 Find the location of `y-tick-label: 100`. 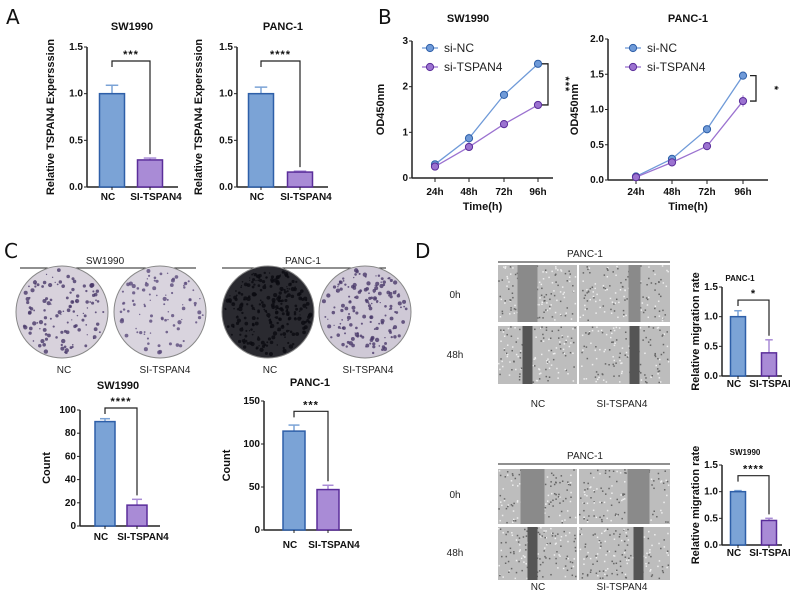

y-tick-label: 100 is located at coordinates (251, 444).